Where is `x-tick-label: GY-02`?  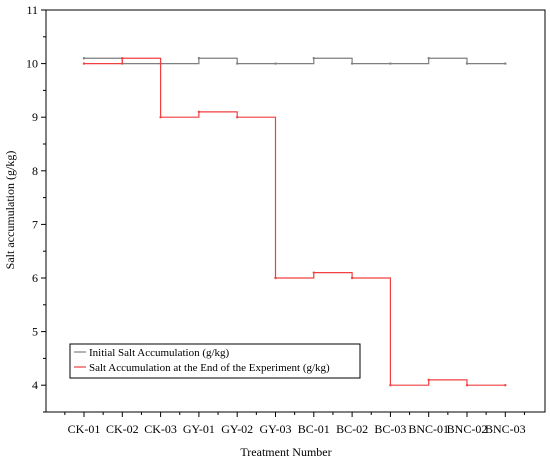 x-tick-label: GY-02 is located at coordinates (237, 429).